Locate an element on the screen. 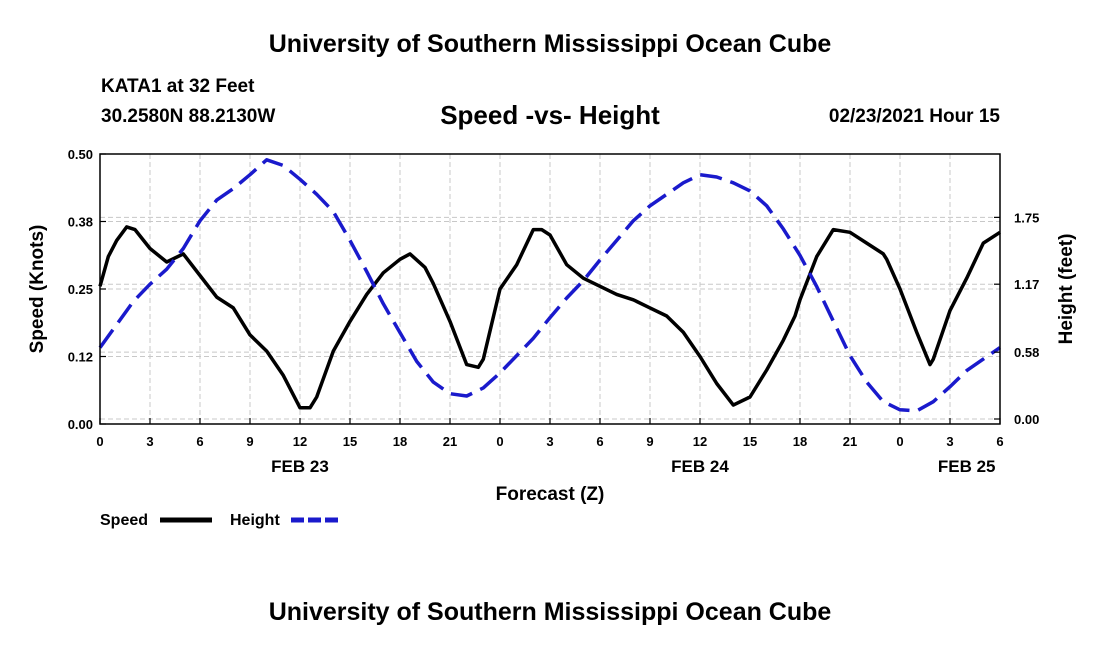  day-label: FEB 23 is located at coordinates (300, 466).